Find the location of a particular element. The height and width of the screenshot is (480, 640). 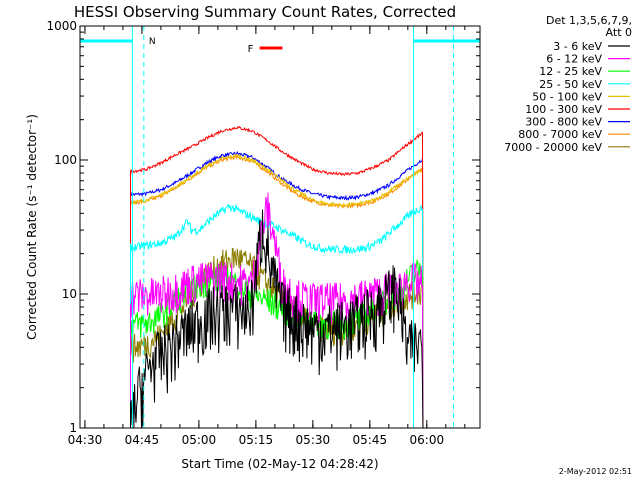

y-tick-label: 1000 is located at coordinates (61, 26).